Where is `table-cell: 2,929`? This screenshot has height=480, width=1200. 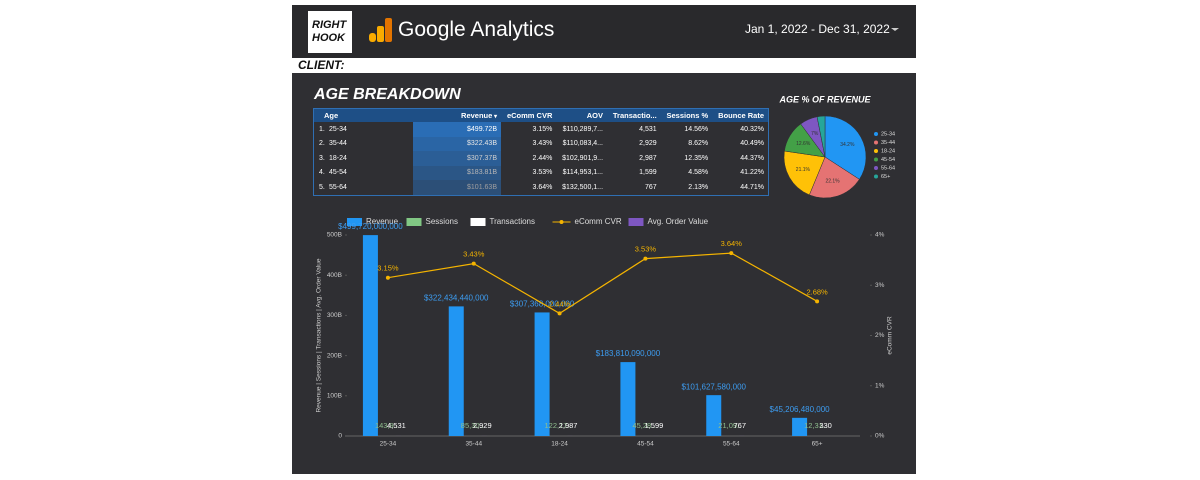
table-cell: 2,929 is located at coordinates (648, 144).